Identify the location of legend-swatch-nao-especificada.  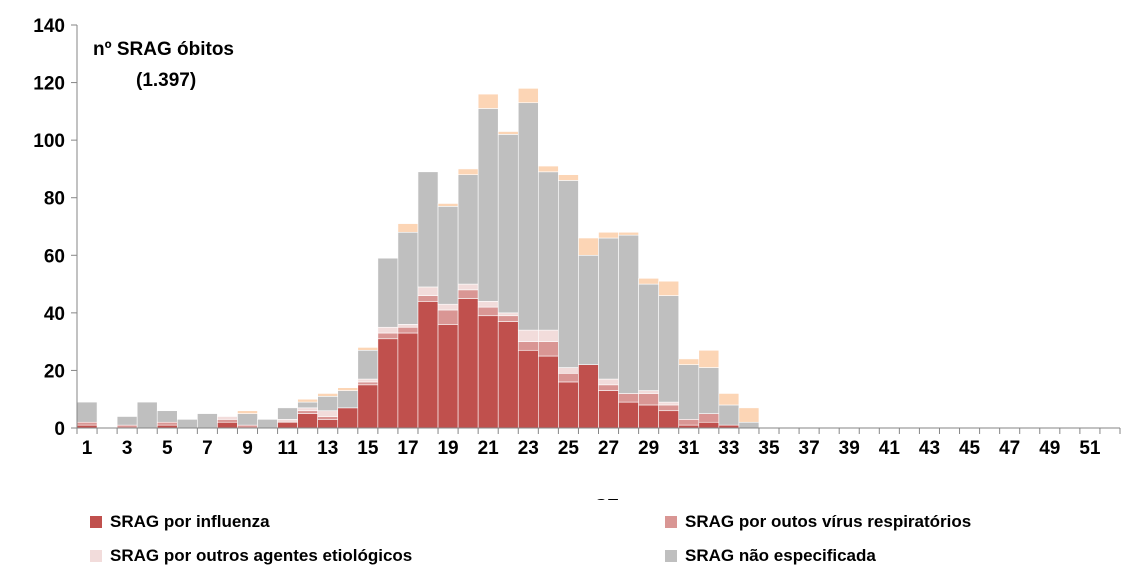
(671, 556).